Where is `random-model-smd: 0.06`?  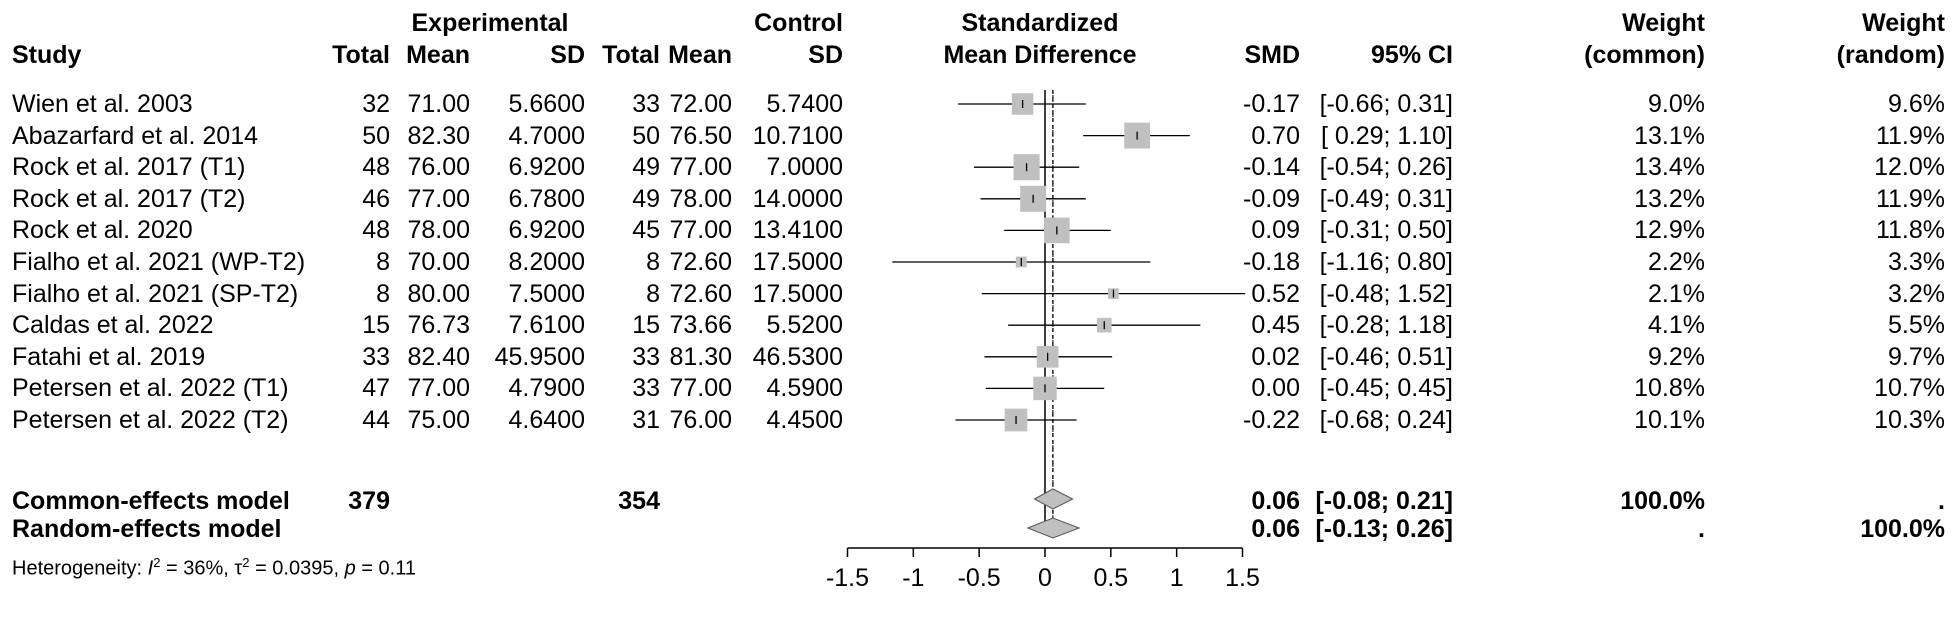 random-model-smd: 0.06 is located at coordinates (1275, 529).